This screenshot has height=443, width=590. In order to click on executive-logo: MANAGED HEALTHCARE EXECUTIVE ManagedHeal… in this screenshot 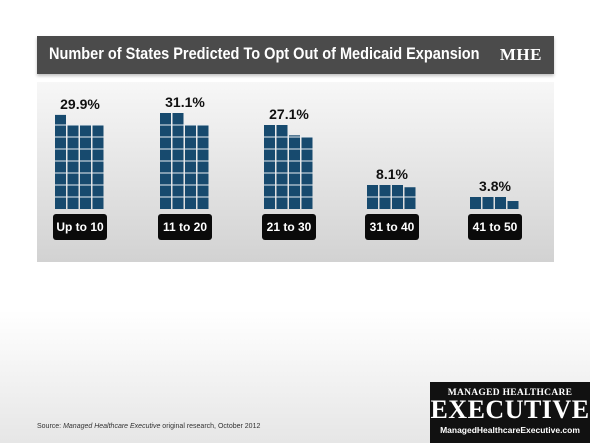, I will do `click(510, 412)`.